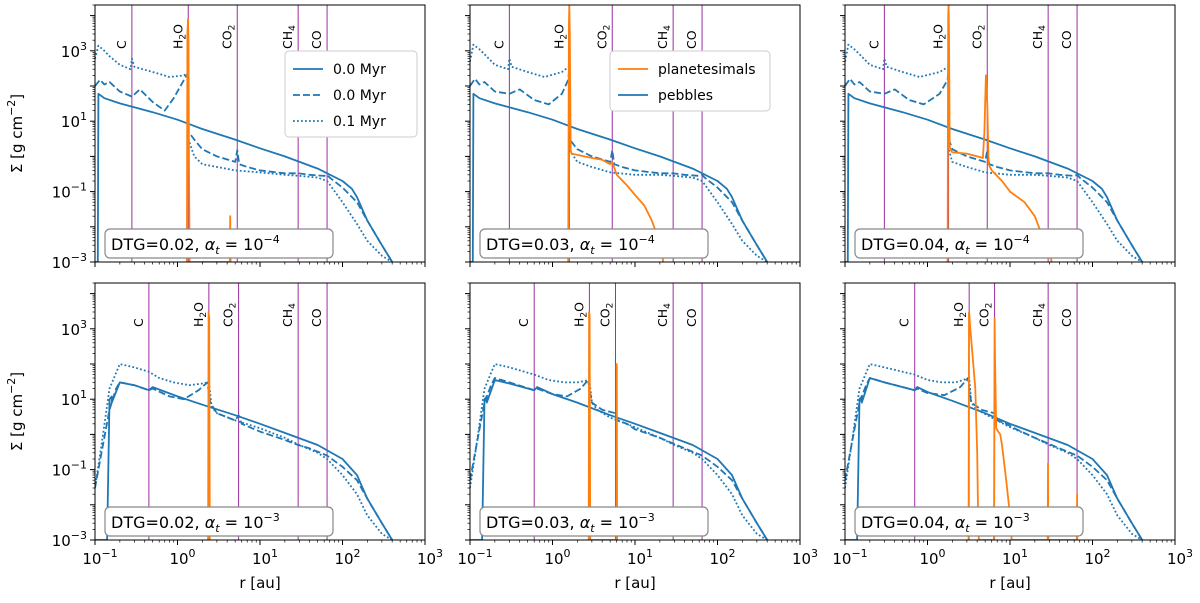  Describe the element at coordinates (74, 50) in the screenshot. I see `y-tick-label: 10³` at that location.